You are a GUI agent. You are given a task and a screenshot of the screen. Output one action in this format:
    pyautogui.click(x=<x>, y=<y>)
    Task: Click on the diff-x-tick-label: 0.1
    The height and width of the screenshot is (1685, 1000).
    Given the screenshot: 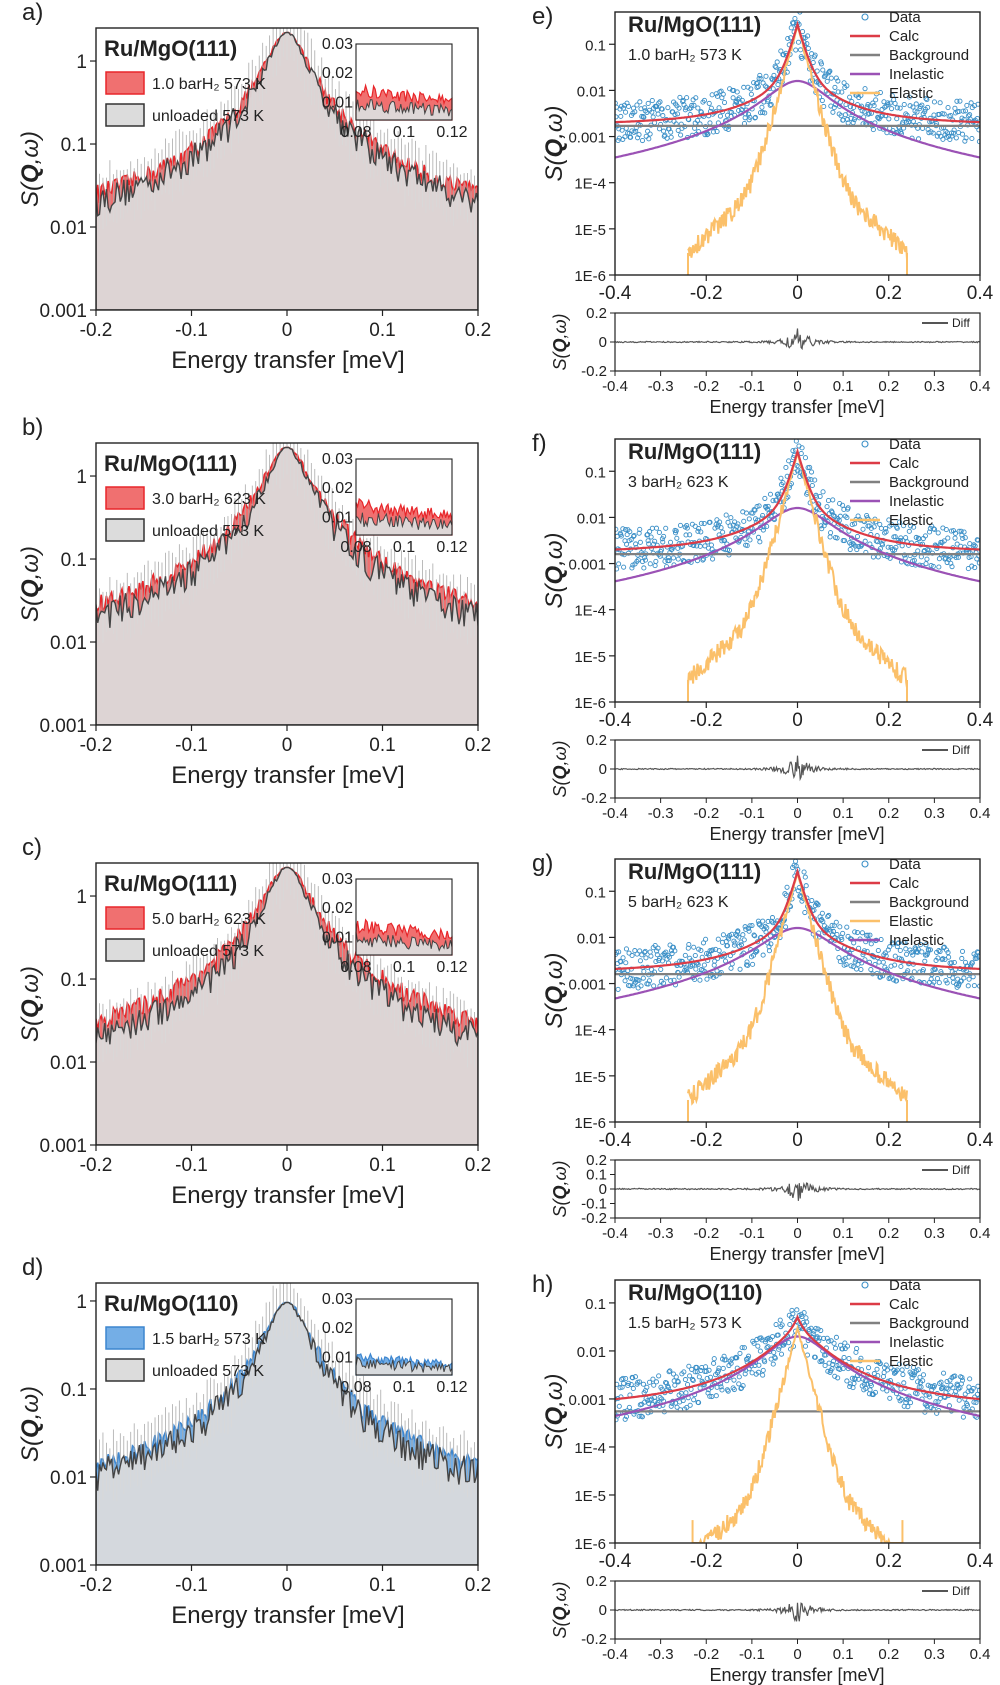 What is the action you would take?
    pyautogui.click(x=843, y=386)
    